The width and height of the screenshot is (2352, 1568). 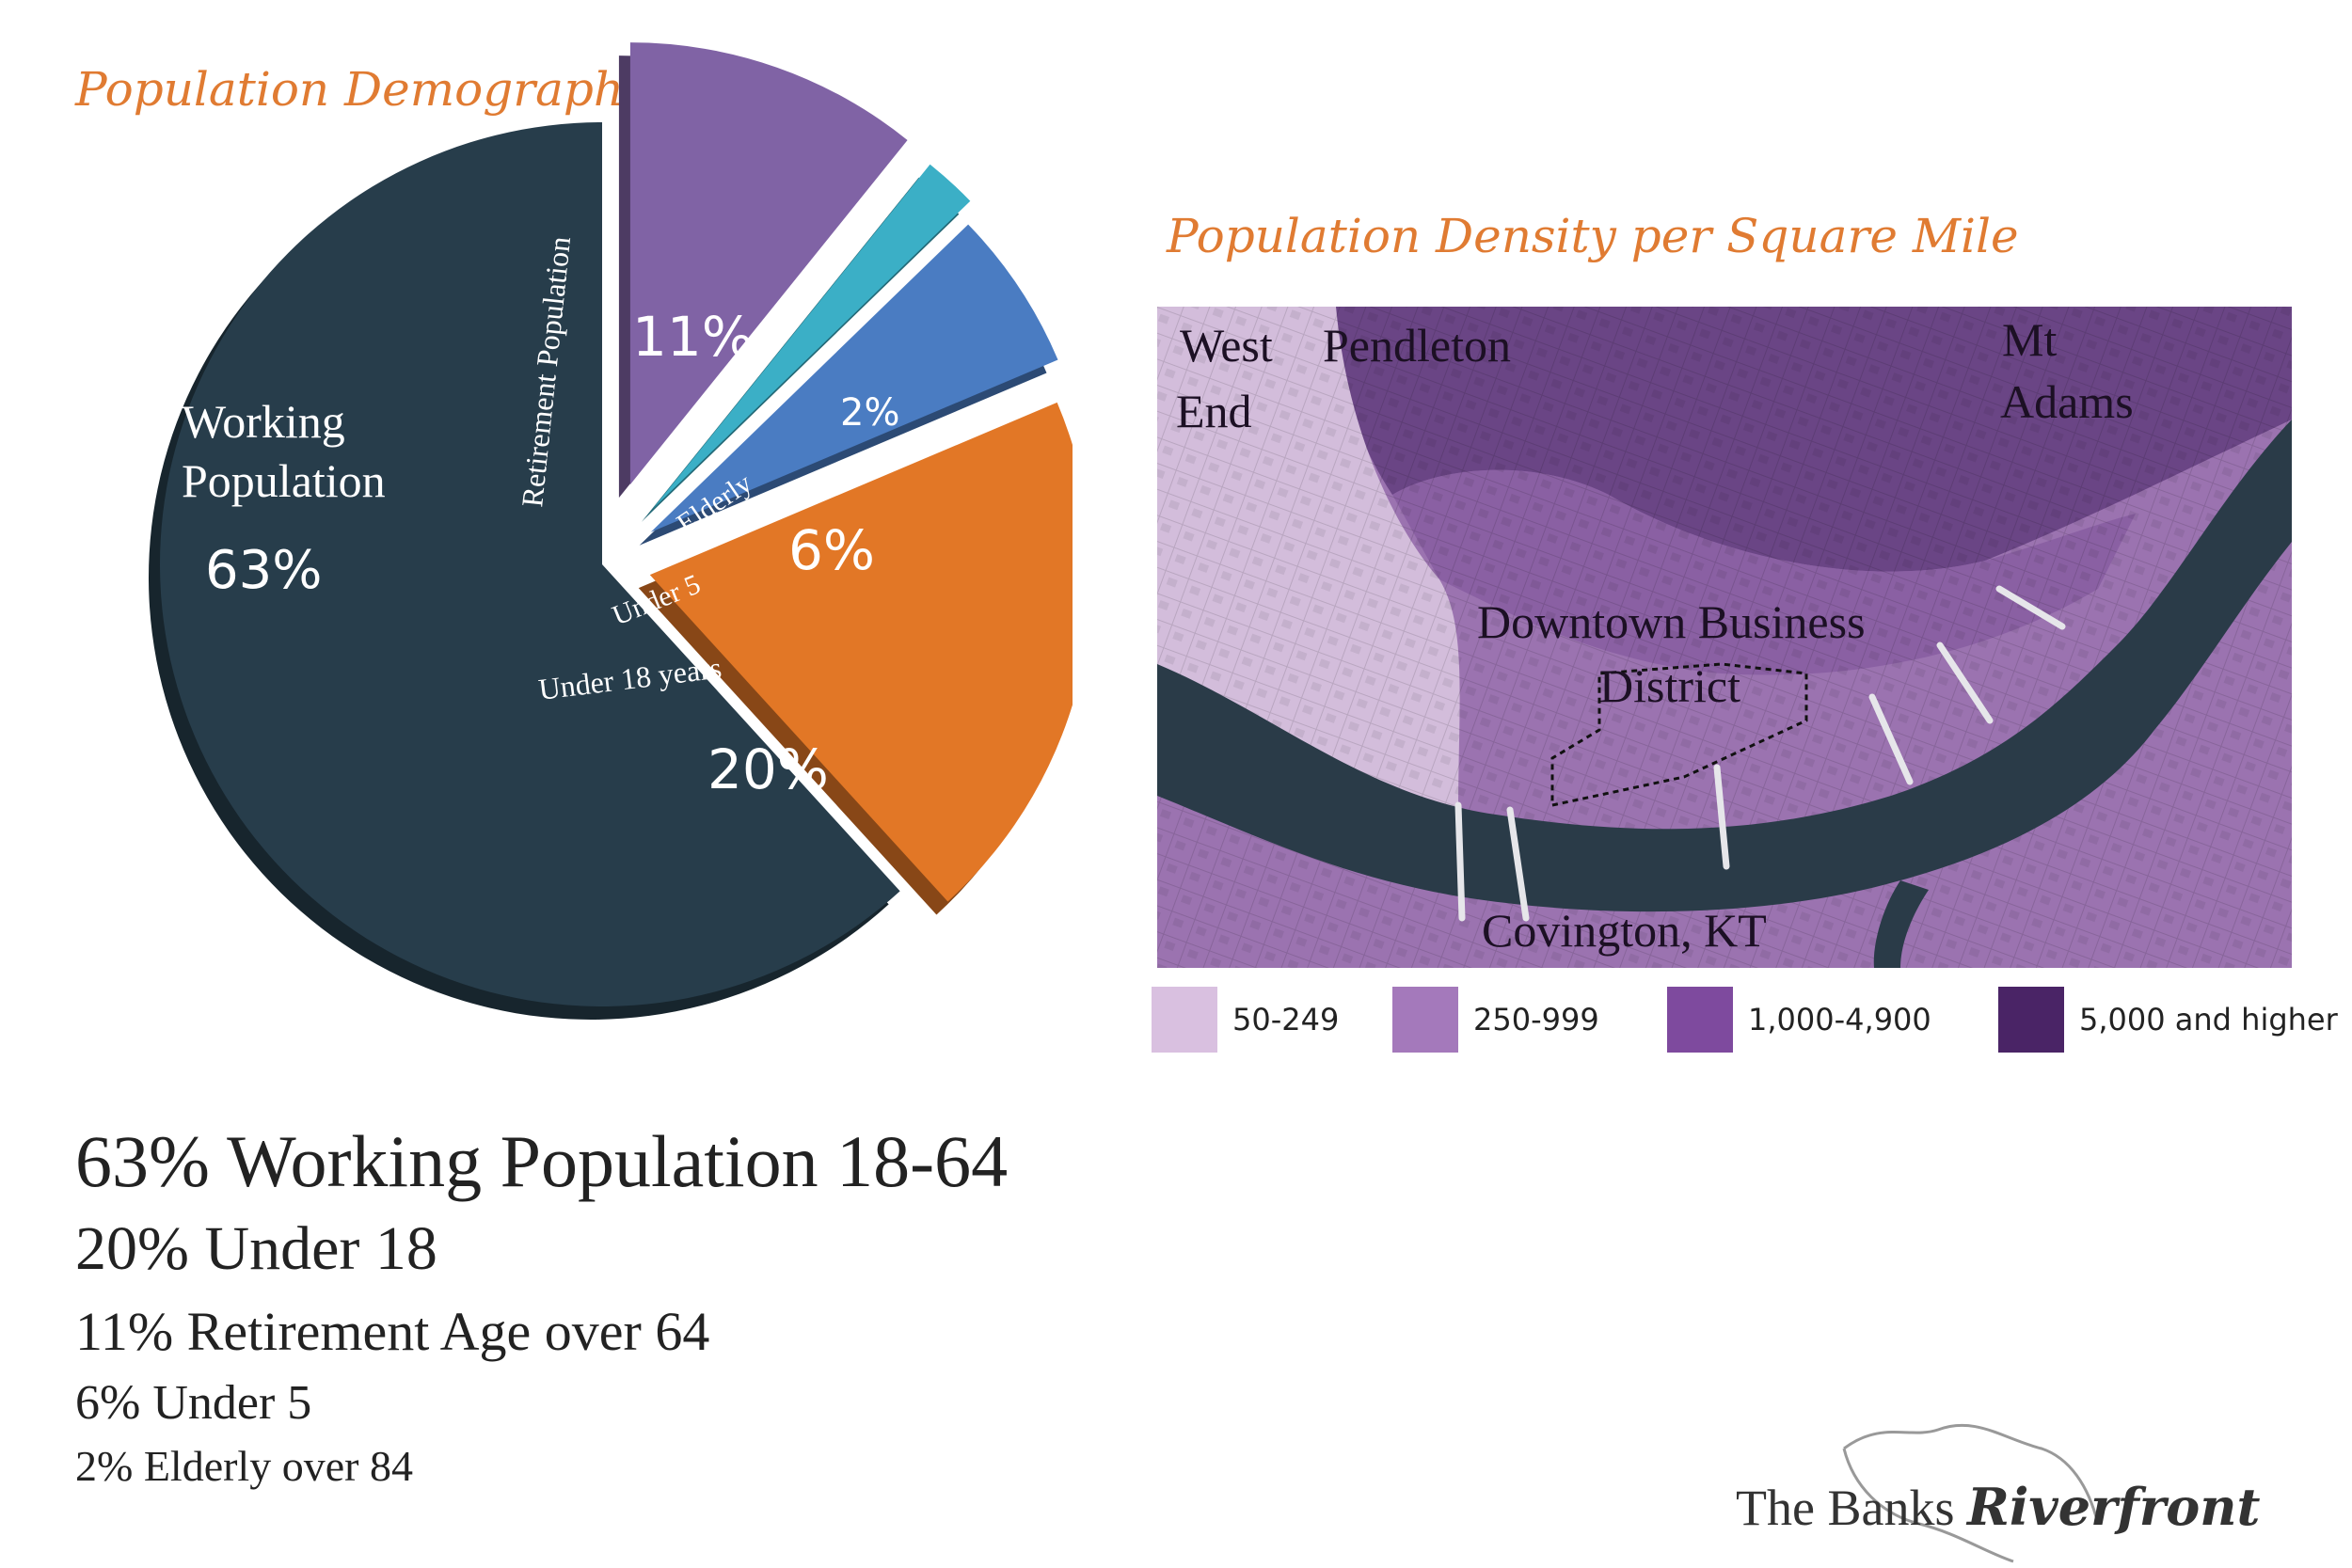 I want to click on legend-item-50-249: 50-249, so click(x=1245, y=1019).